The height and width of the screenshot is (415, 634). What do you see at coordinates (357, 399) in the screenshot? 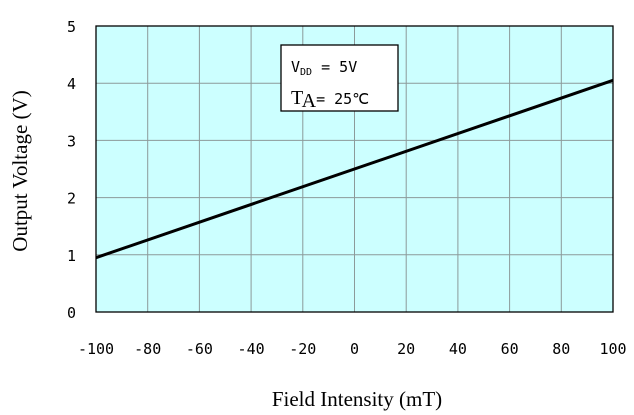
I see `x-axis-label: Field Intensity (mT)` at bounding box center [357, 399].